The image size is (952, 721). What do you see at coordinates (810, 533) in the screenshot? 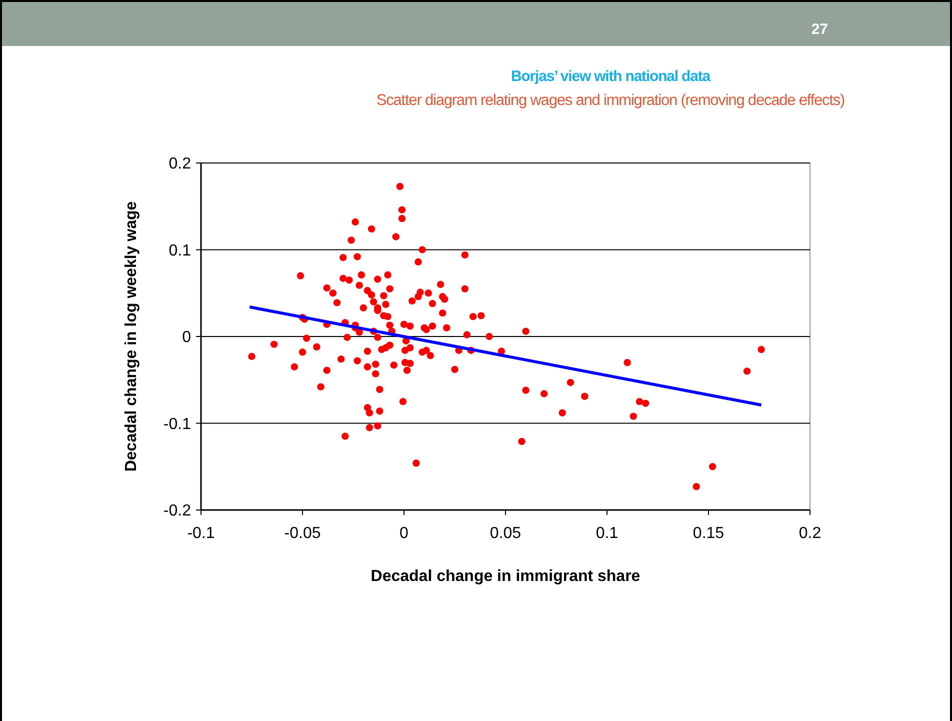
I see `x-tick-label: 0.2` at bounding box center [810, 533].